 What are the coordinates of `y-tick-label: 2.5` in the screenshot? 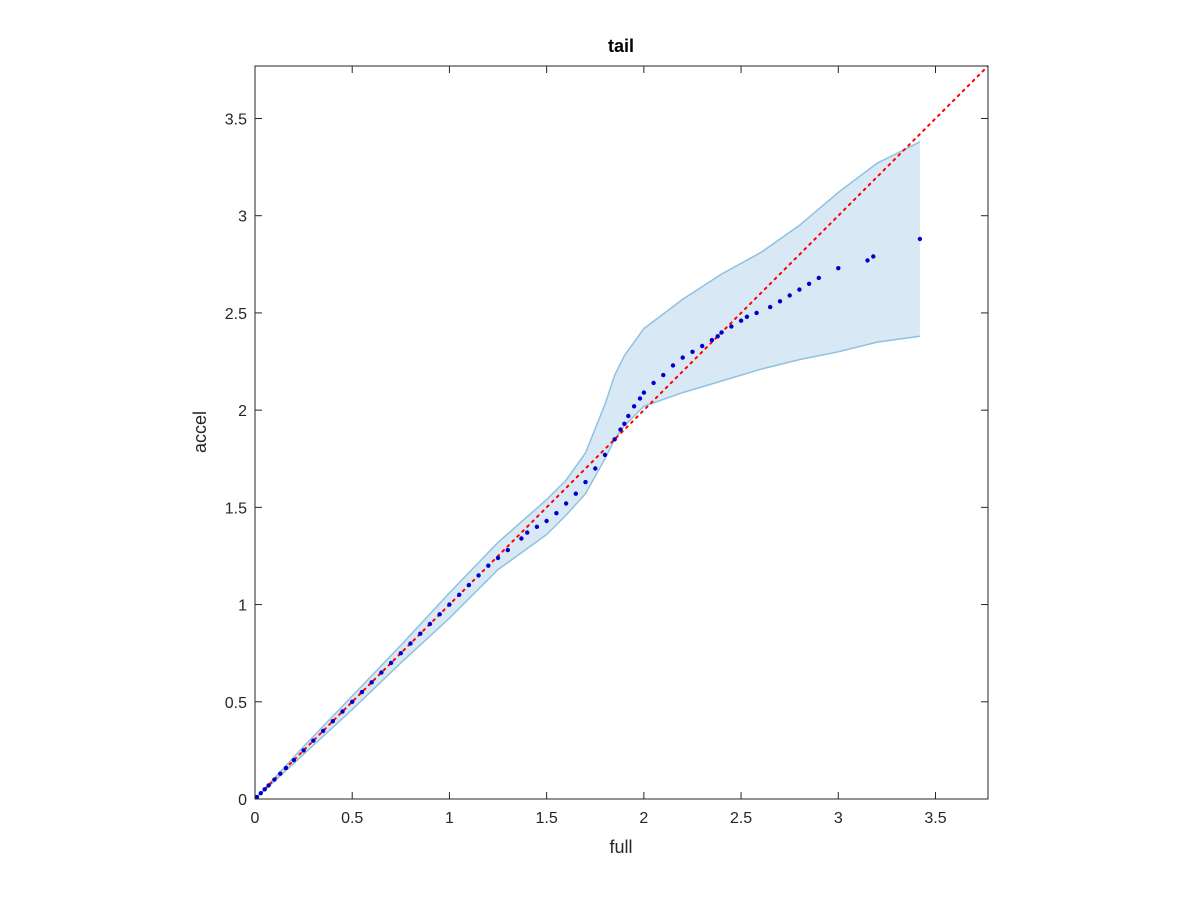 It's located at (236, 314).